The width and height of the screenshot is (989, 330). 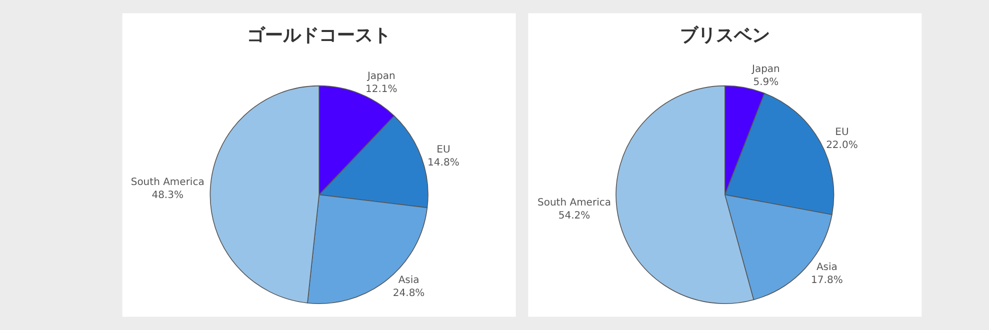 I want to click on chart-title: ゴールドコースト, so click(x=319, y=35).